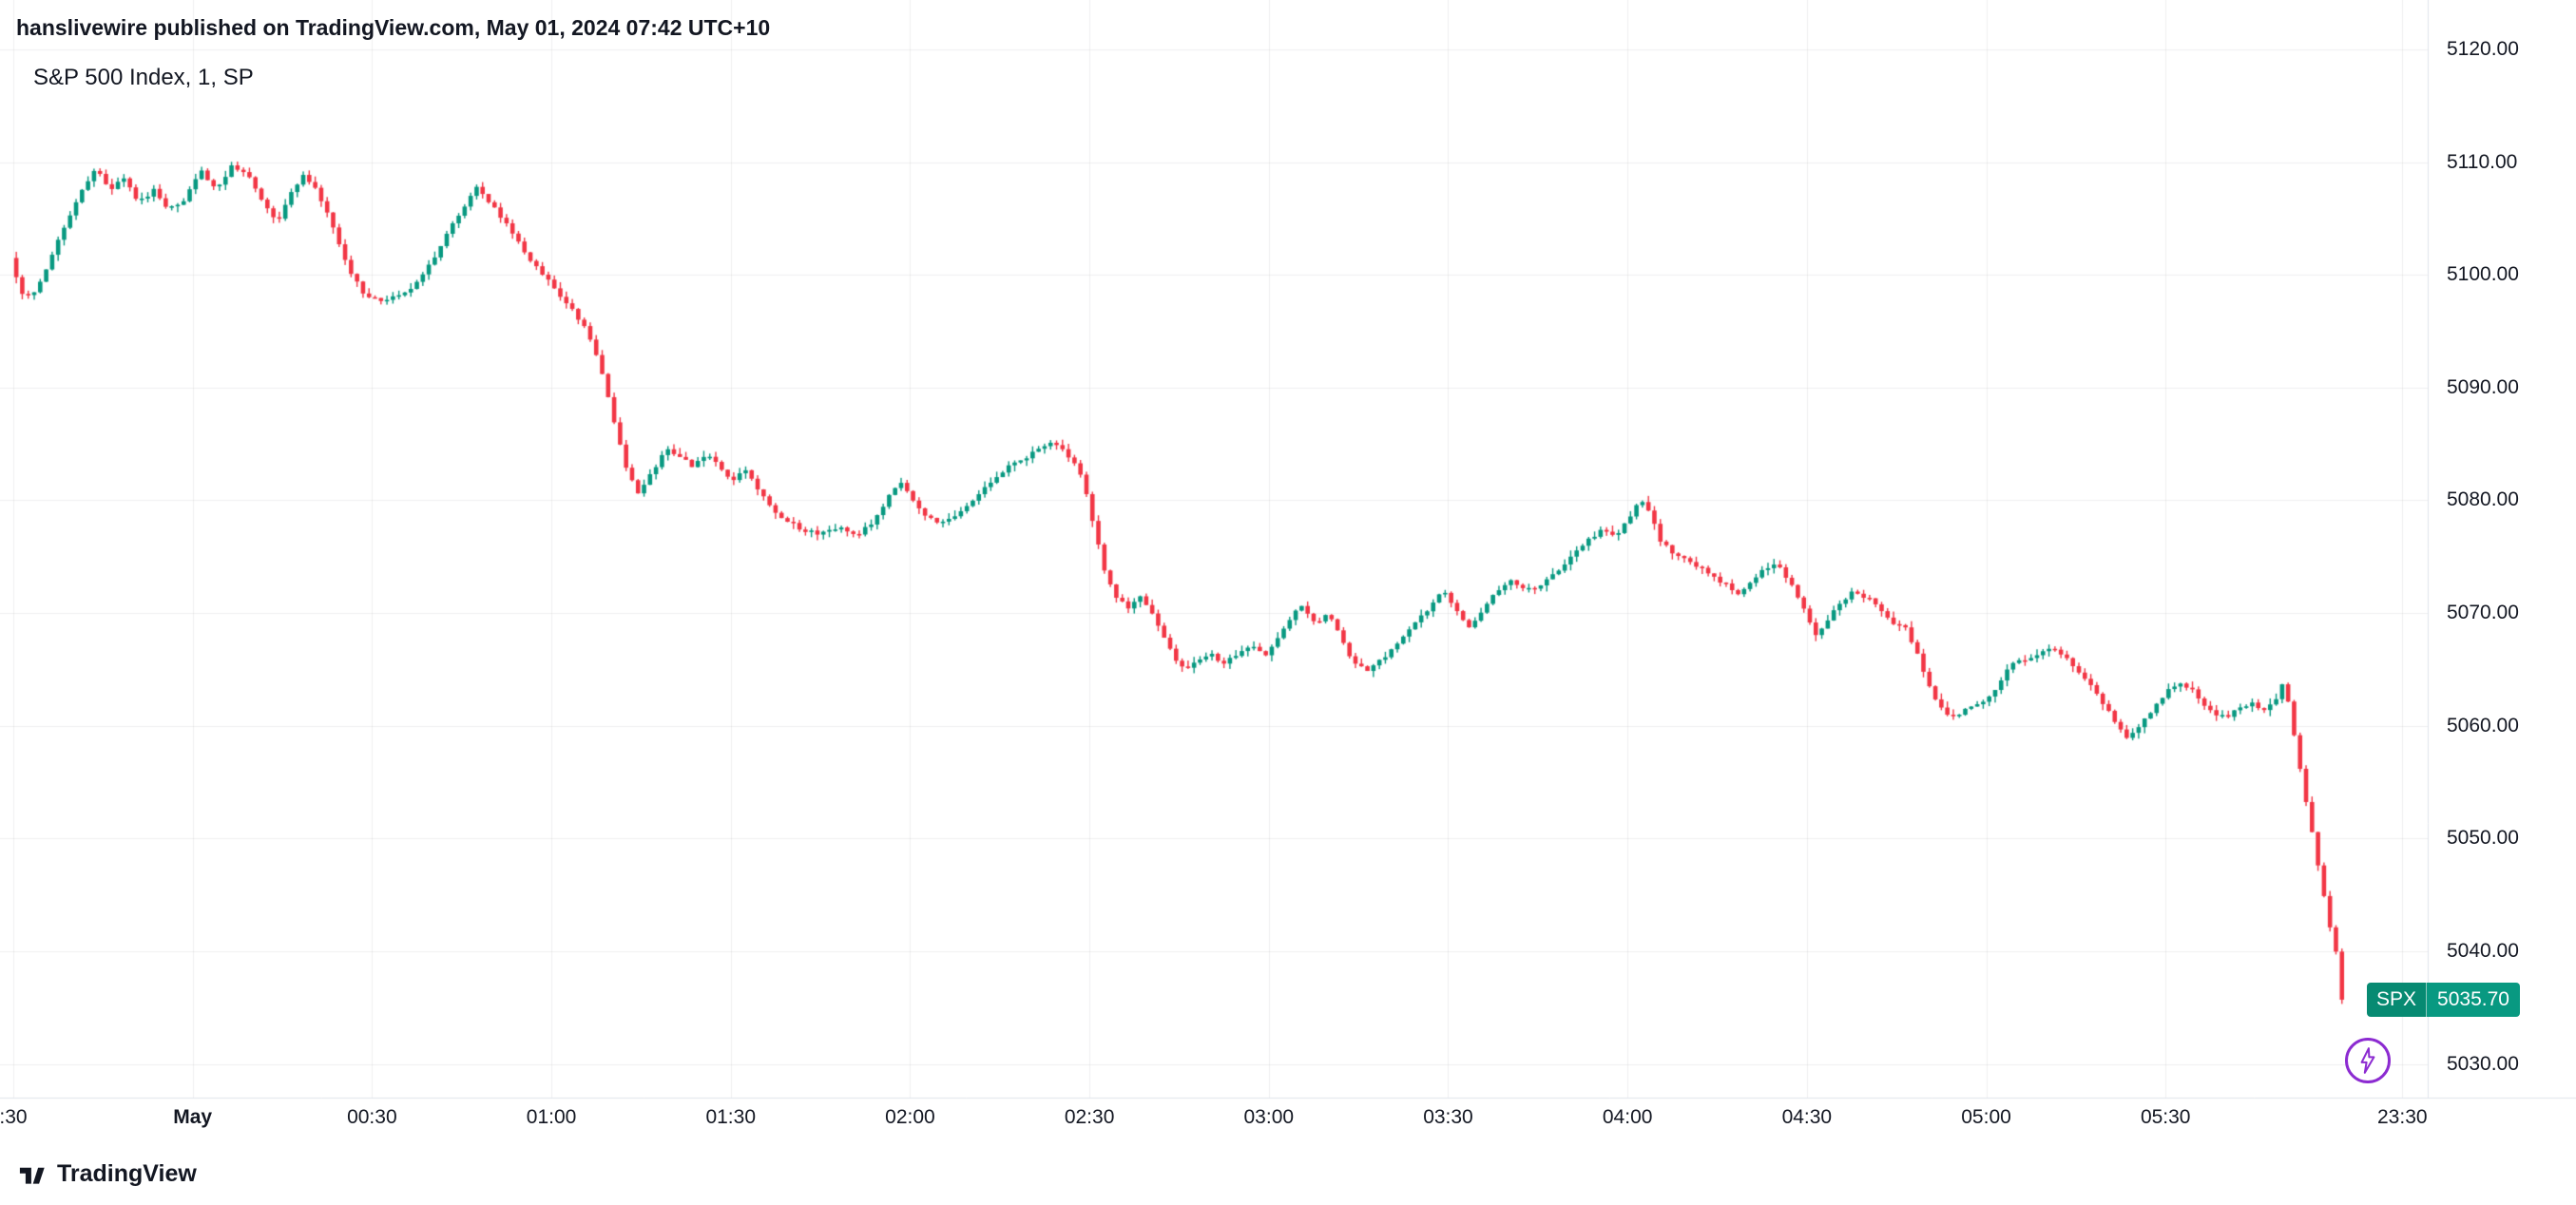 The width and height of the screenshot is (2576, 1205). What do you see at coordinates (144, 77) in the screenshot?
I see `symbol-title: S&P 500 Index, 1, SP` at bounding box center [144, 77].